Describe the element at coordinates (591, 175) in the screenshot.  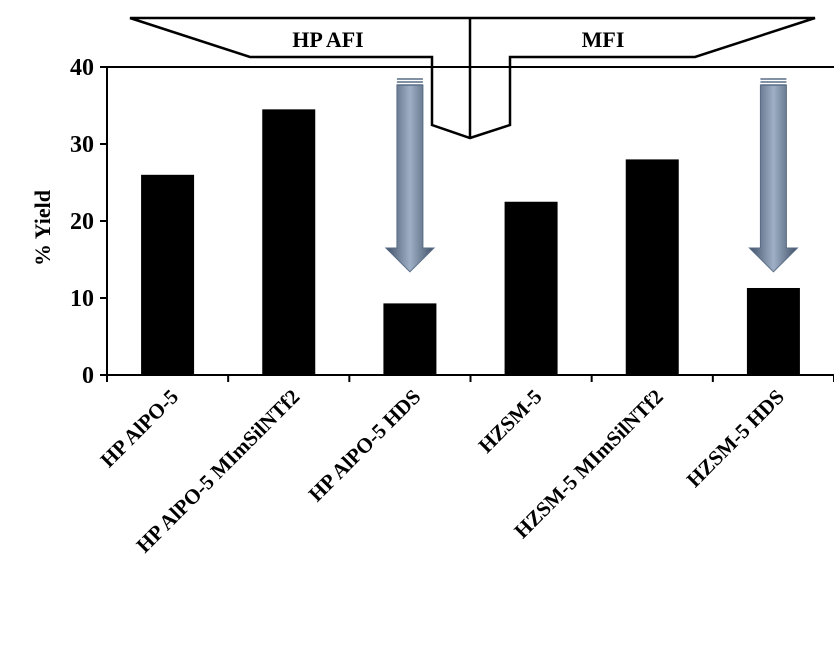
I see `annotation-arrows` at that location.